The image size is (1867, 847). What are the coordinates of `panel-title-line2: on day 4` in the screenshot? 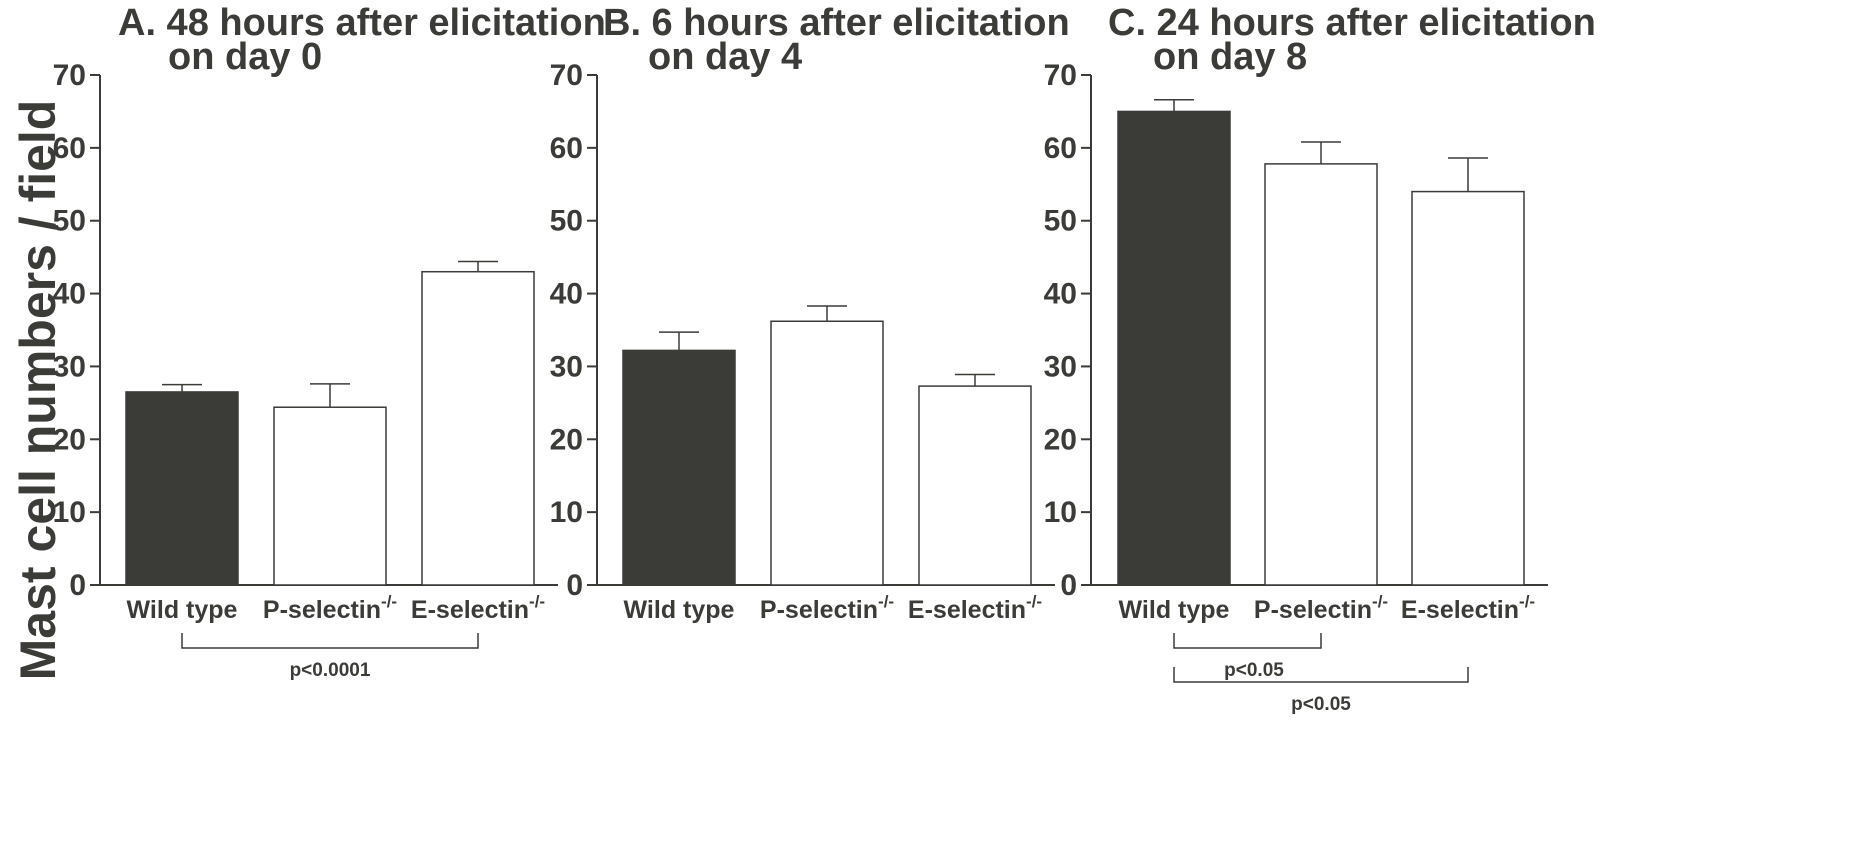 It's located at (725, 57).